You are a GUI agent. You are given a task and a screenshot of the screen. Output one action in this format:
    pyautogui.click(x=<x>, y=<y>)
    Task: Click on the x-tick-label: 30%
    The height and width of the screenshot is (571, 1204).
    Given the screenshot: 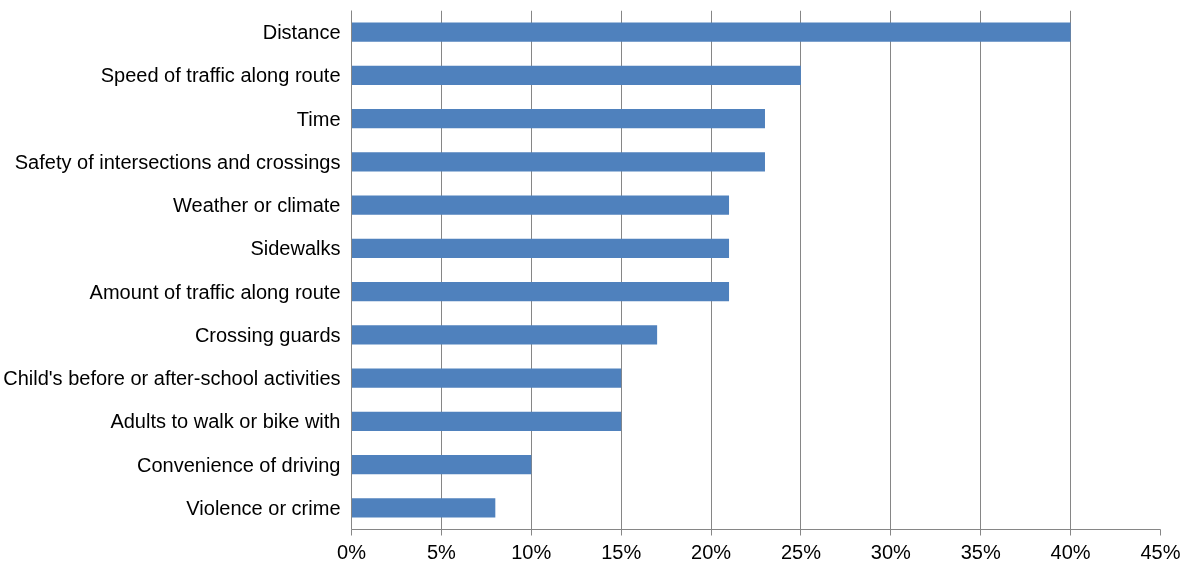 What is the action you would take?
    pyautogui.click(x=891, y=551)
    